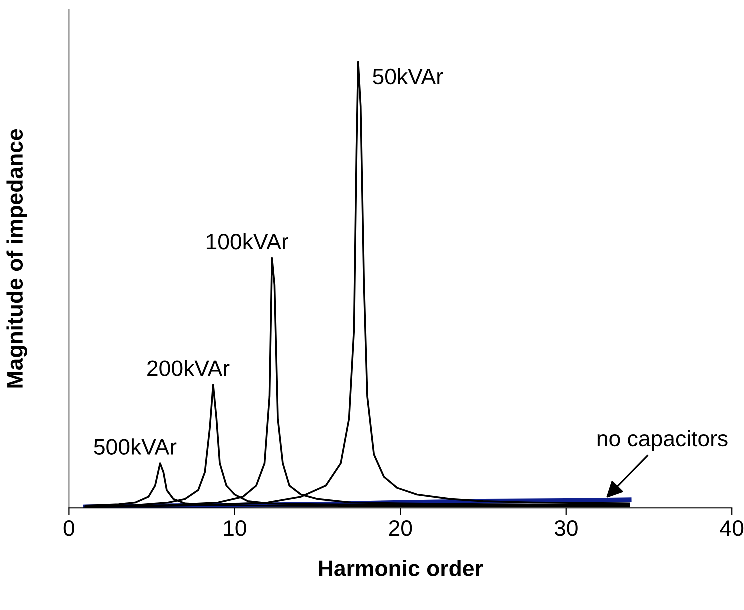 This screenshot has height=610, width=744. Describe the element at coordinates (135, 446) in the screenshot. I see `series-label: 500kVAr` at that location.